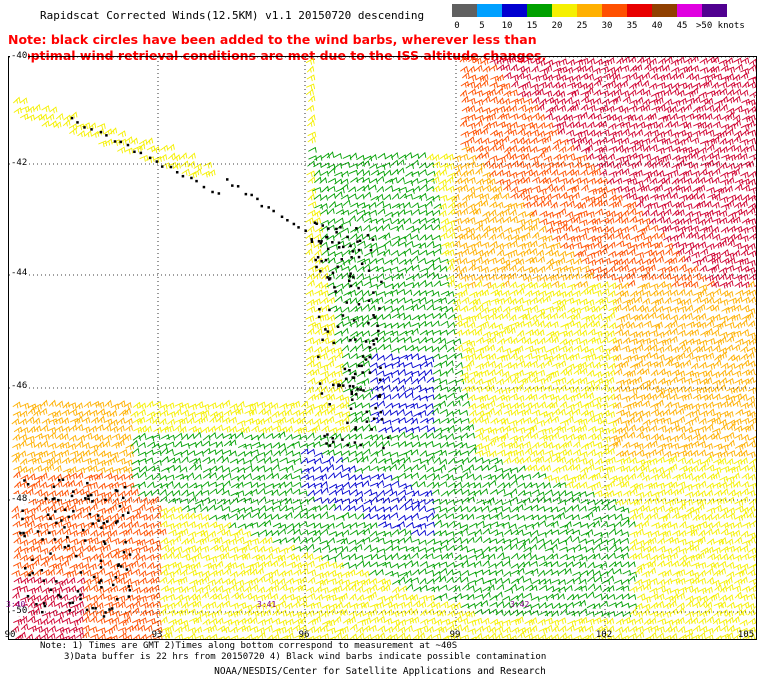 The width and height of the screenshot is (760, 688). Describe the element at coordinates (304, 635) in the screenshot. I see `lon-label-96: 96` at that location.